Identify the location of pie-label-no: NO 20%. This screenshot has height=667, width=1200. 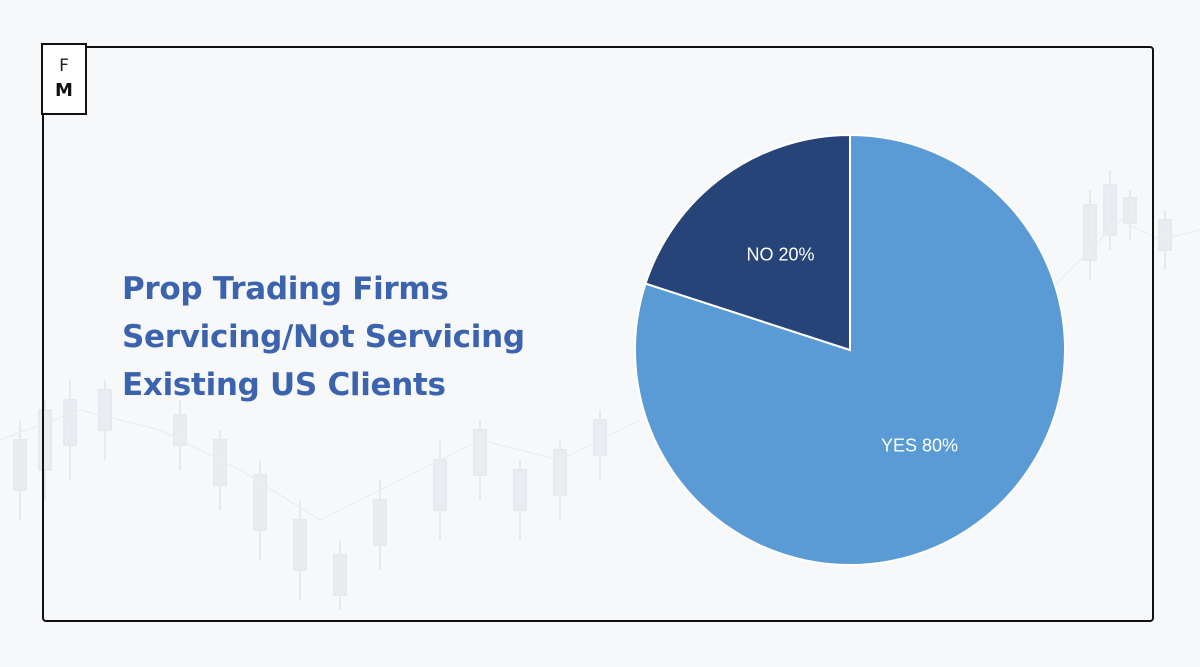
(780, 254).